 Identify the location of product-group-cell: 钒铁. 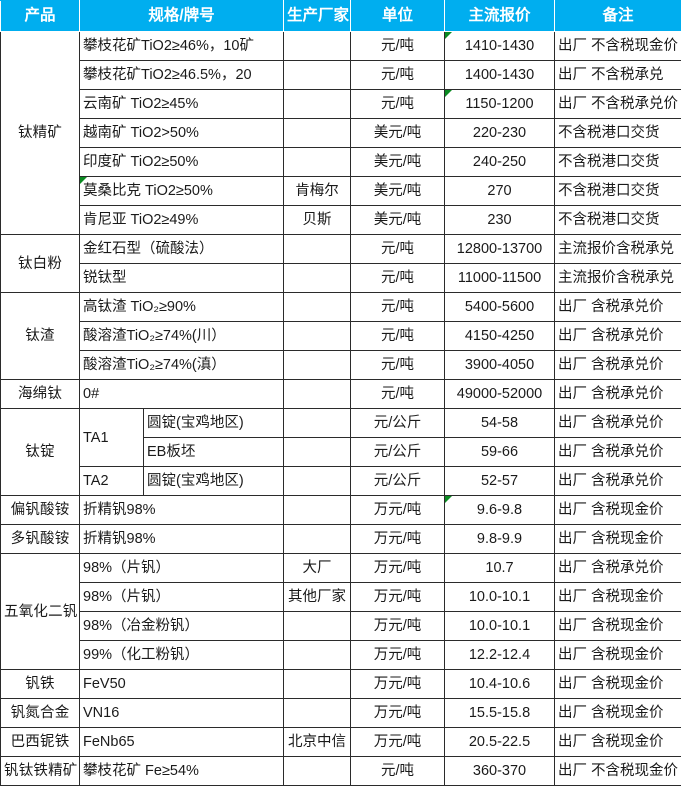
(40, 684).